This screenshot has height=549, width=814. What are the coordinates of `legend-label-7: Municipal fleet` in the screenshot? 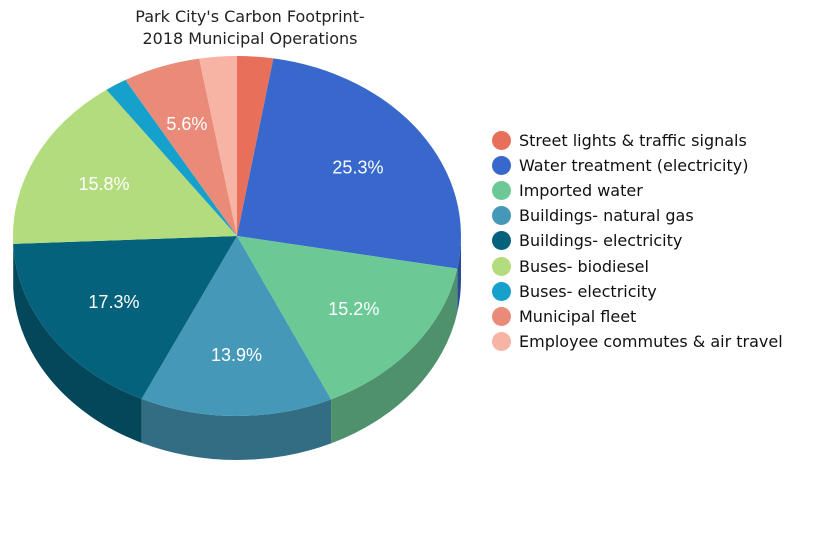 It's located at (578, 316).